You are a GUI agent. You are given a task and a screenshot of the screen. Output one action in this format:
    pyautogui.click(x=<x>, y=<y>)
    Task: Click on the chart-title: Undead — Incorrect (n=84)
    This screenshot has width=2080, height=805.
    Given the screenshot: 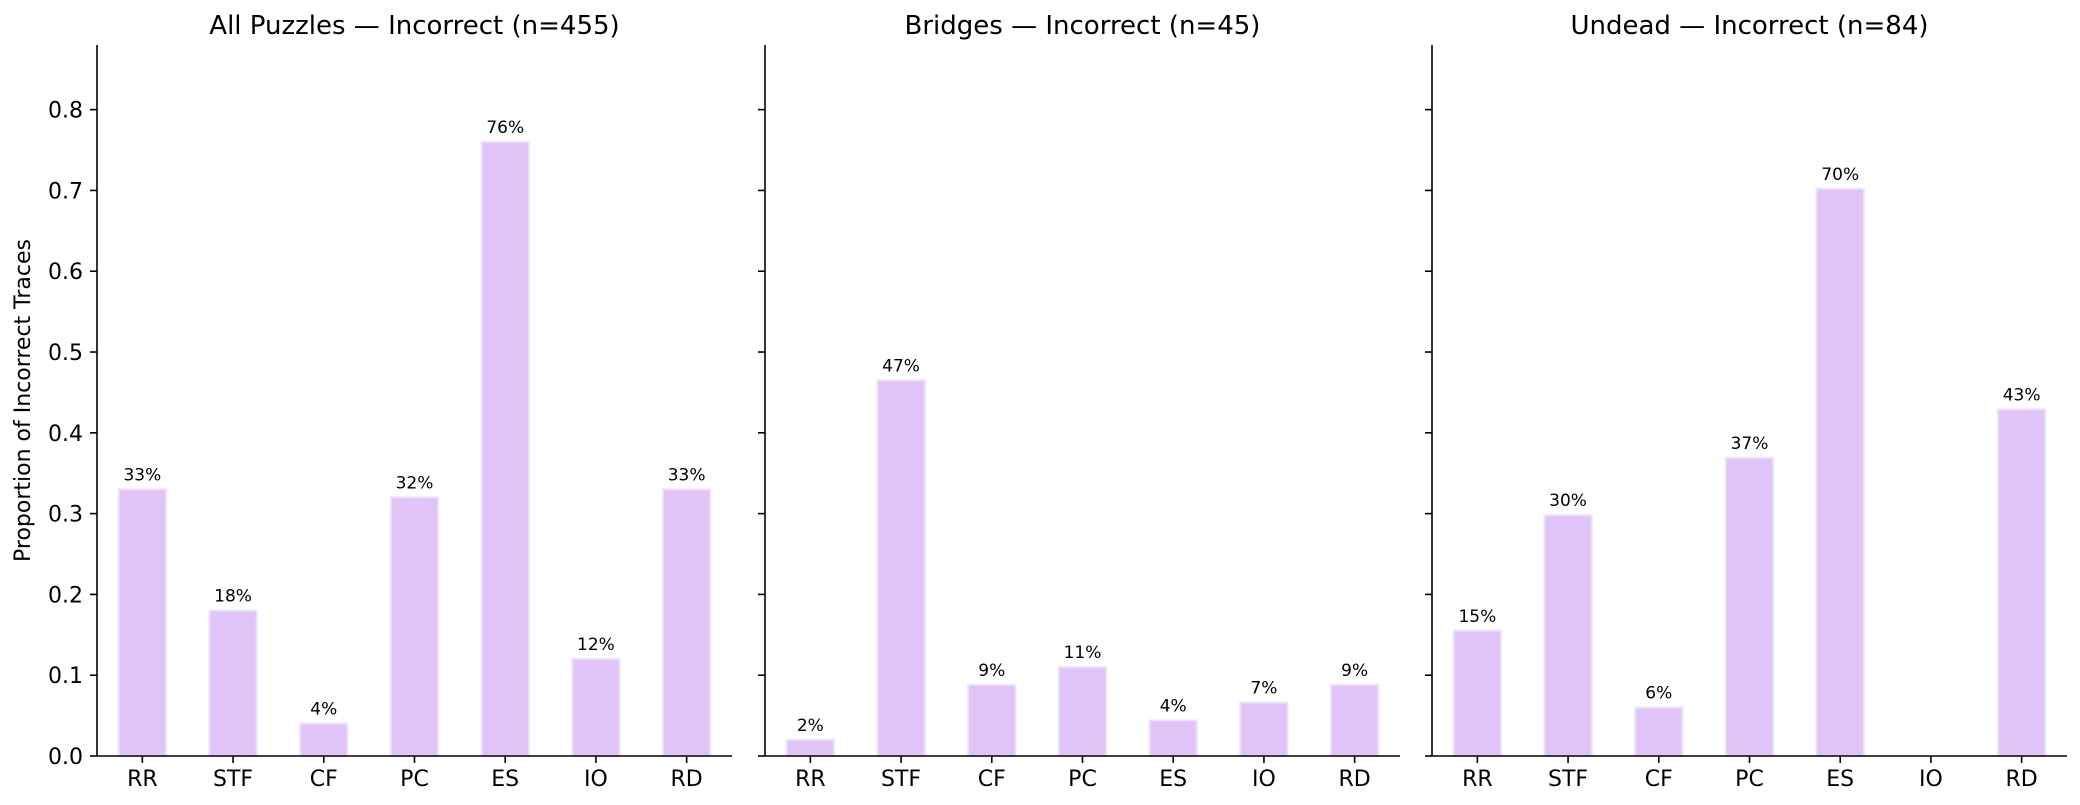 What is the action you would take?
    pyautogui.click(x=1749, y=26)
    